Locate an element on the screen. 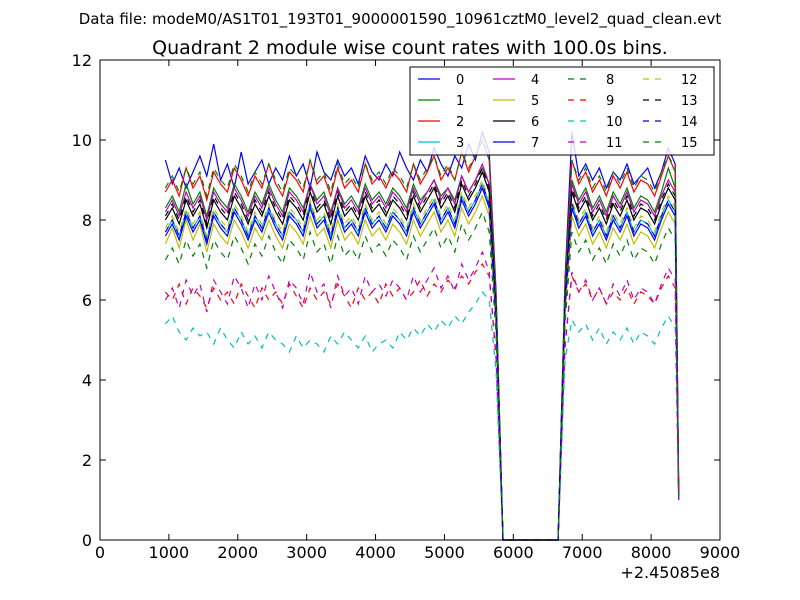 The width and height of the screenshot is (800, 600). y-tick-label: 12 is located at coordinates (82, 60).